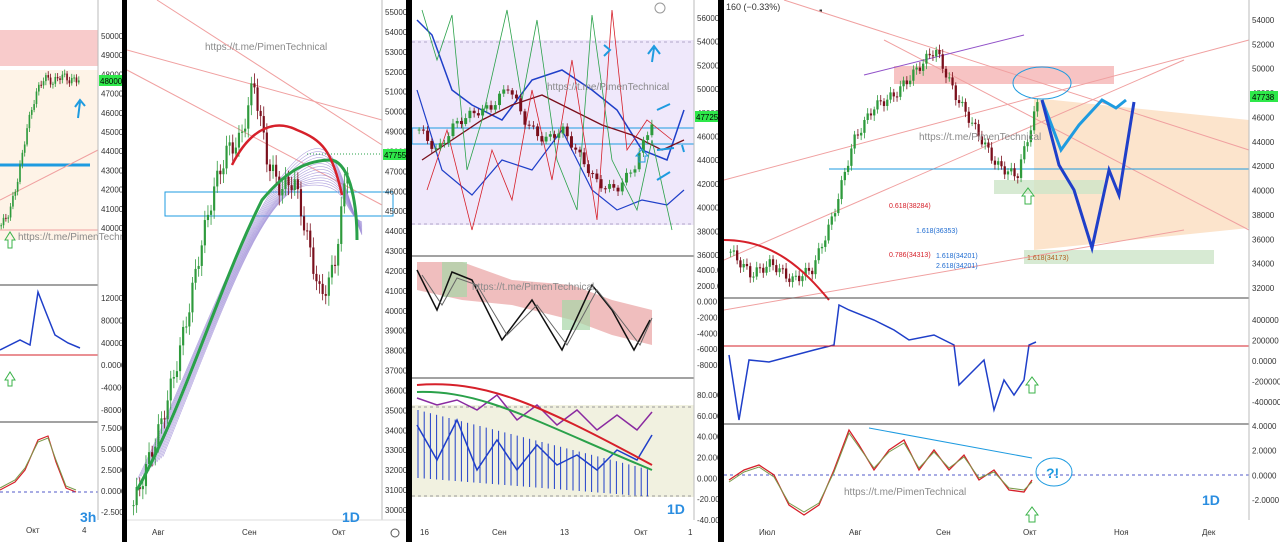 The width and height of the screenshot is (1280, 542). I want to click on axis-tick-label: -2.0000, so click(1266, 500).